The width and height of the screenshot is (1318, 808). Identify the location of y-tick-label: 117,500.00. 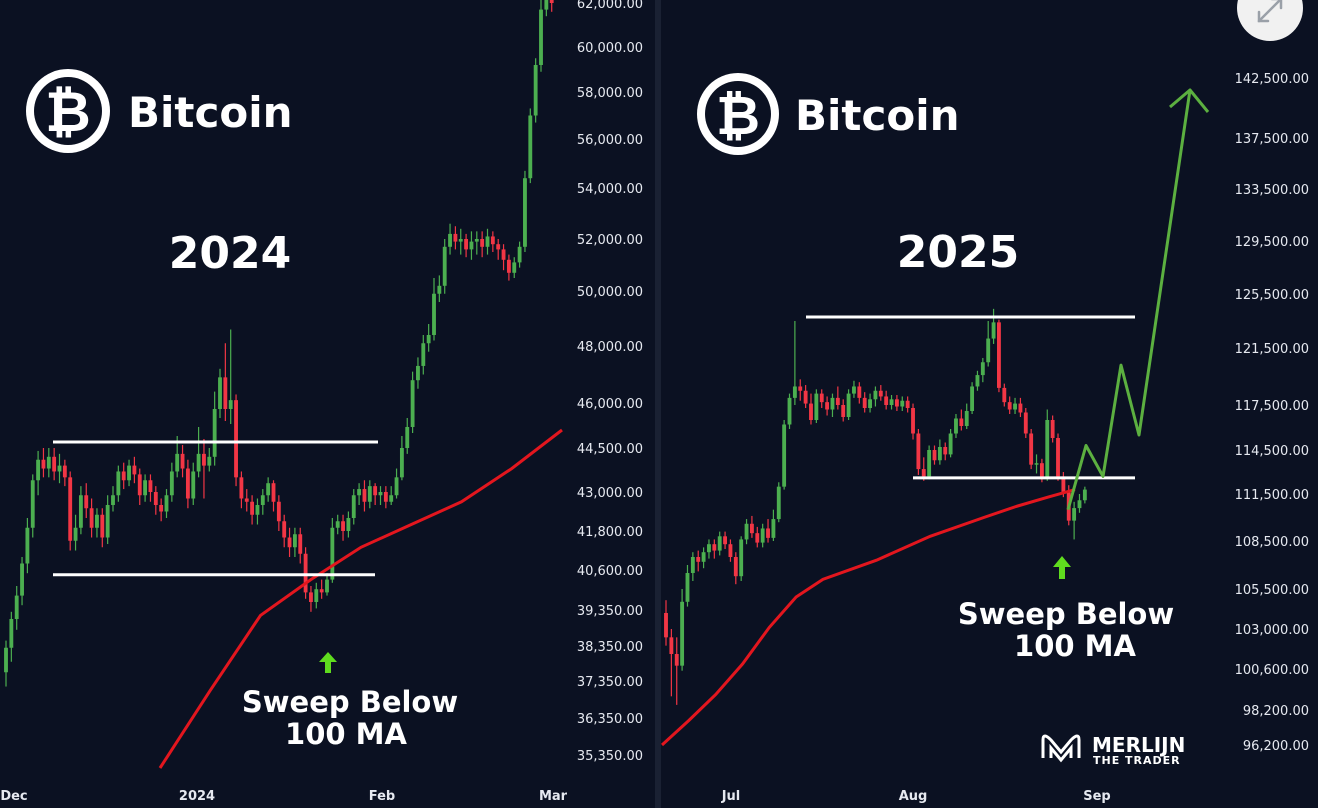
(1272, 406).